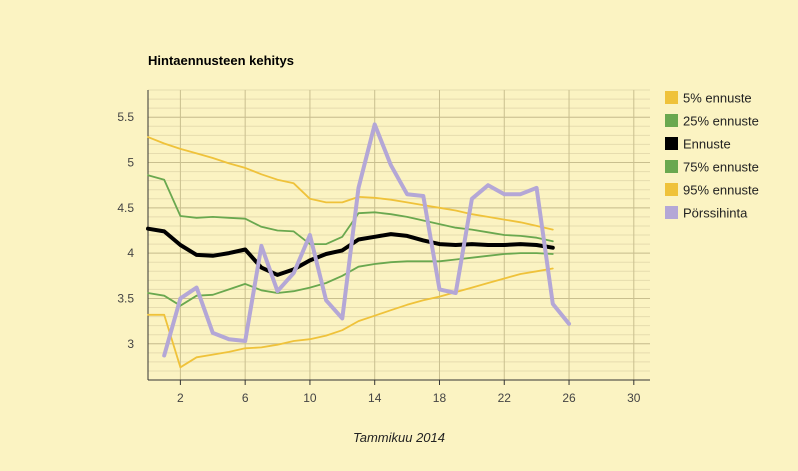 This screenshot has height=471, width=798. Describe the element at coordinates (125, 117) in the screenshot. I see `y-tick-label: 5.5` at that location.